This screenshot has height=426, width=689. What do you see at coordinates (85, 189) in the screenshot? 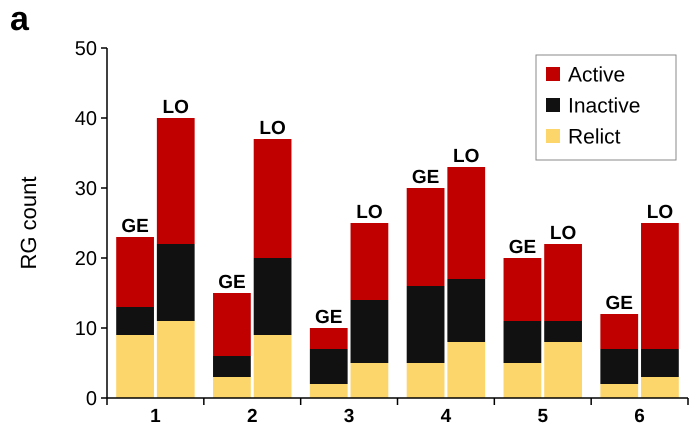
I see `y-tick-label: 30` at bounding box center [85, 189].